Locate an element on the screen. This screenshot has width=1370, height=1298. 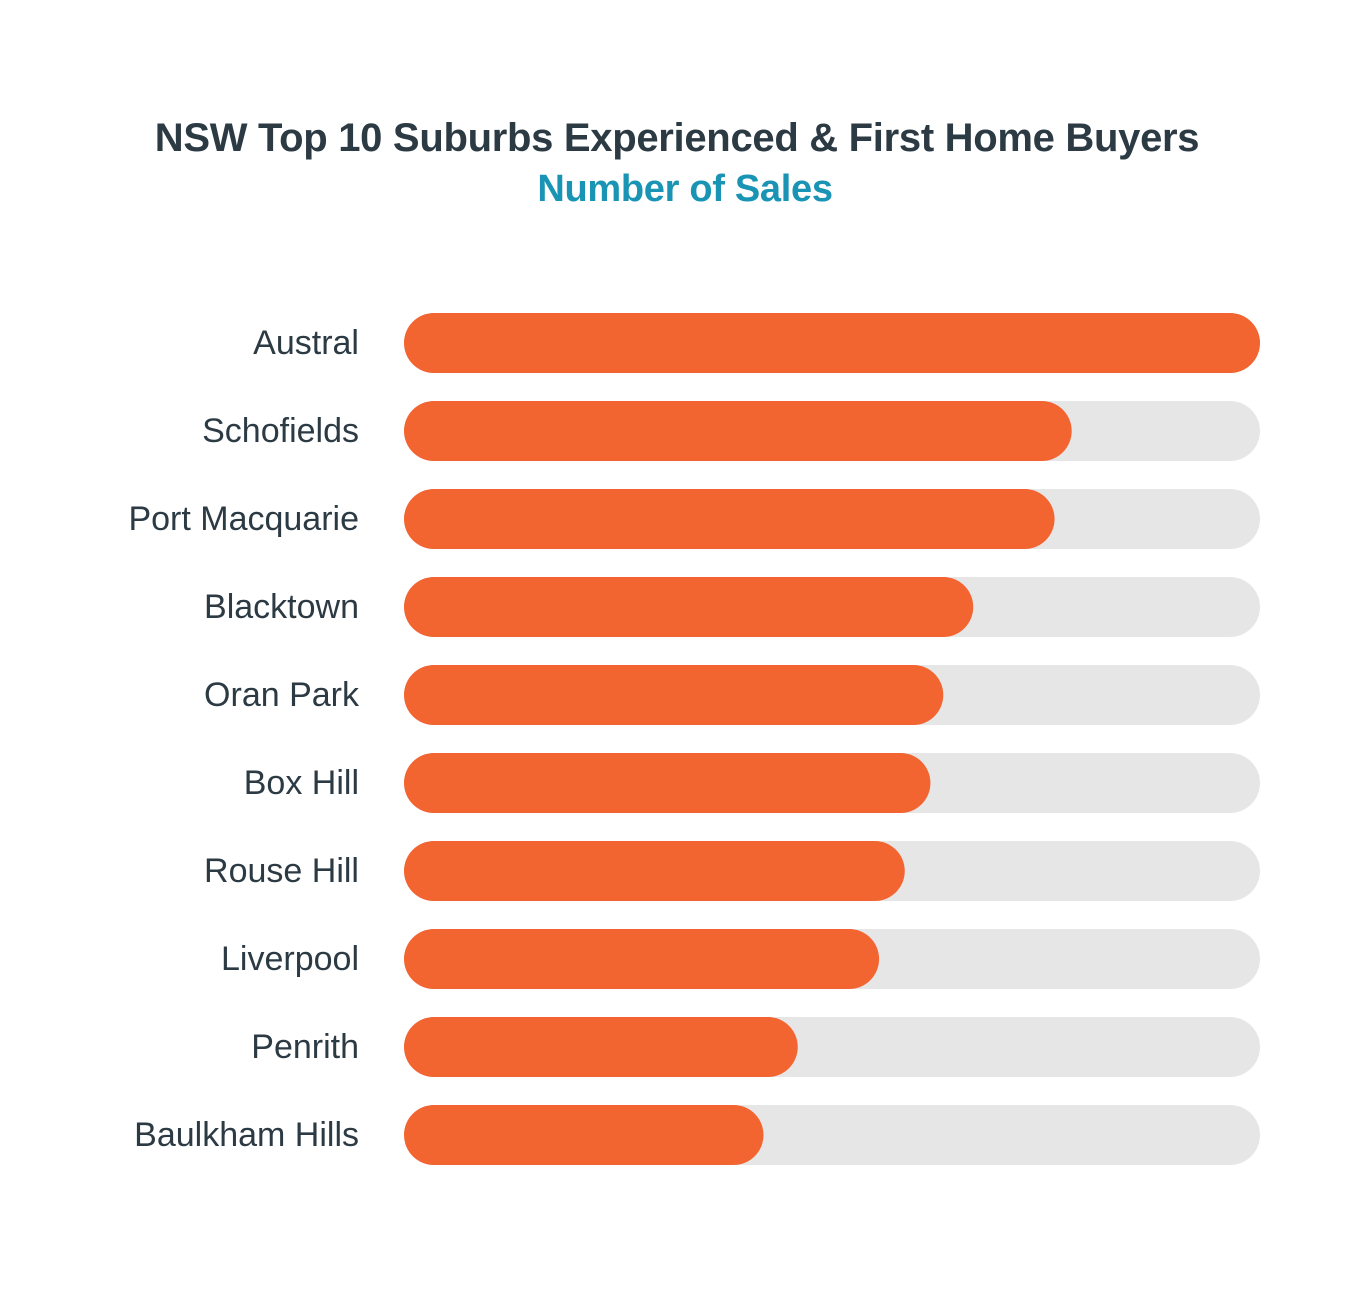
category-label: Rouse Hill is located at coordinates (281, 871).